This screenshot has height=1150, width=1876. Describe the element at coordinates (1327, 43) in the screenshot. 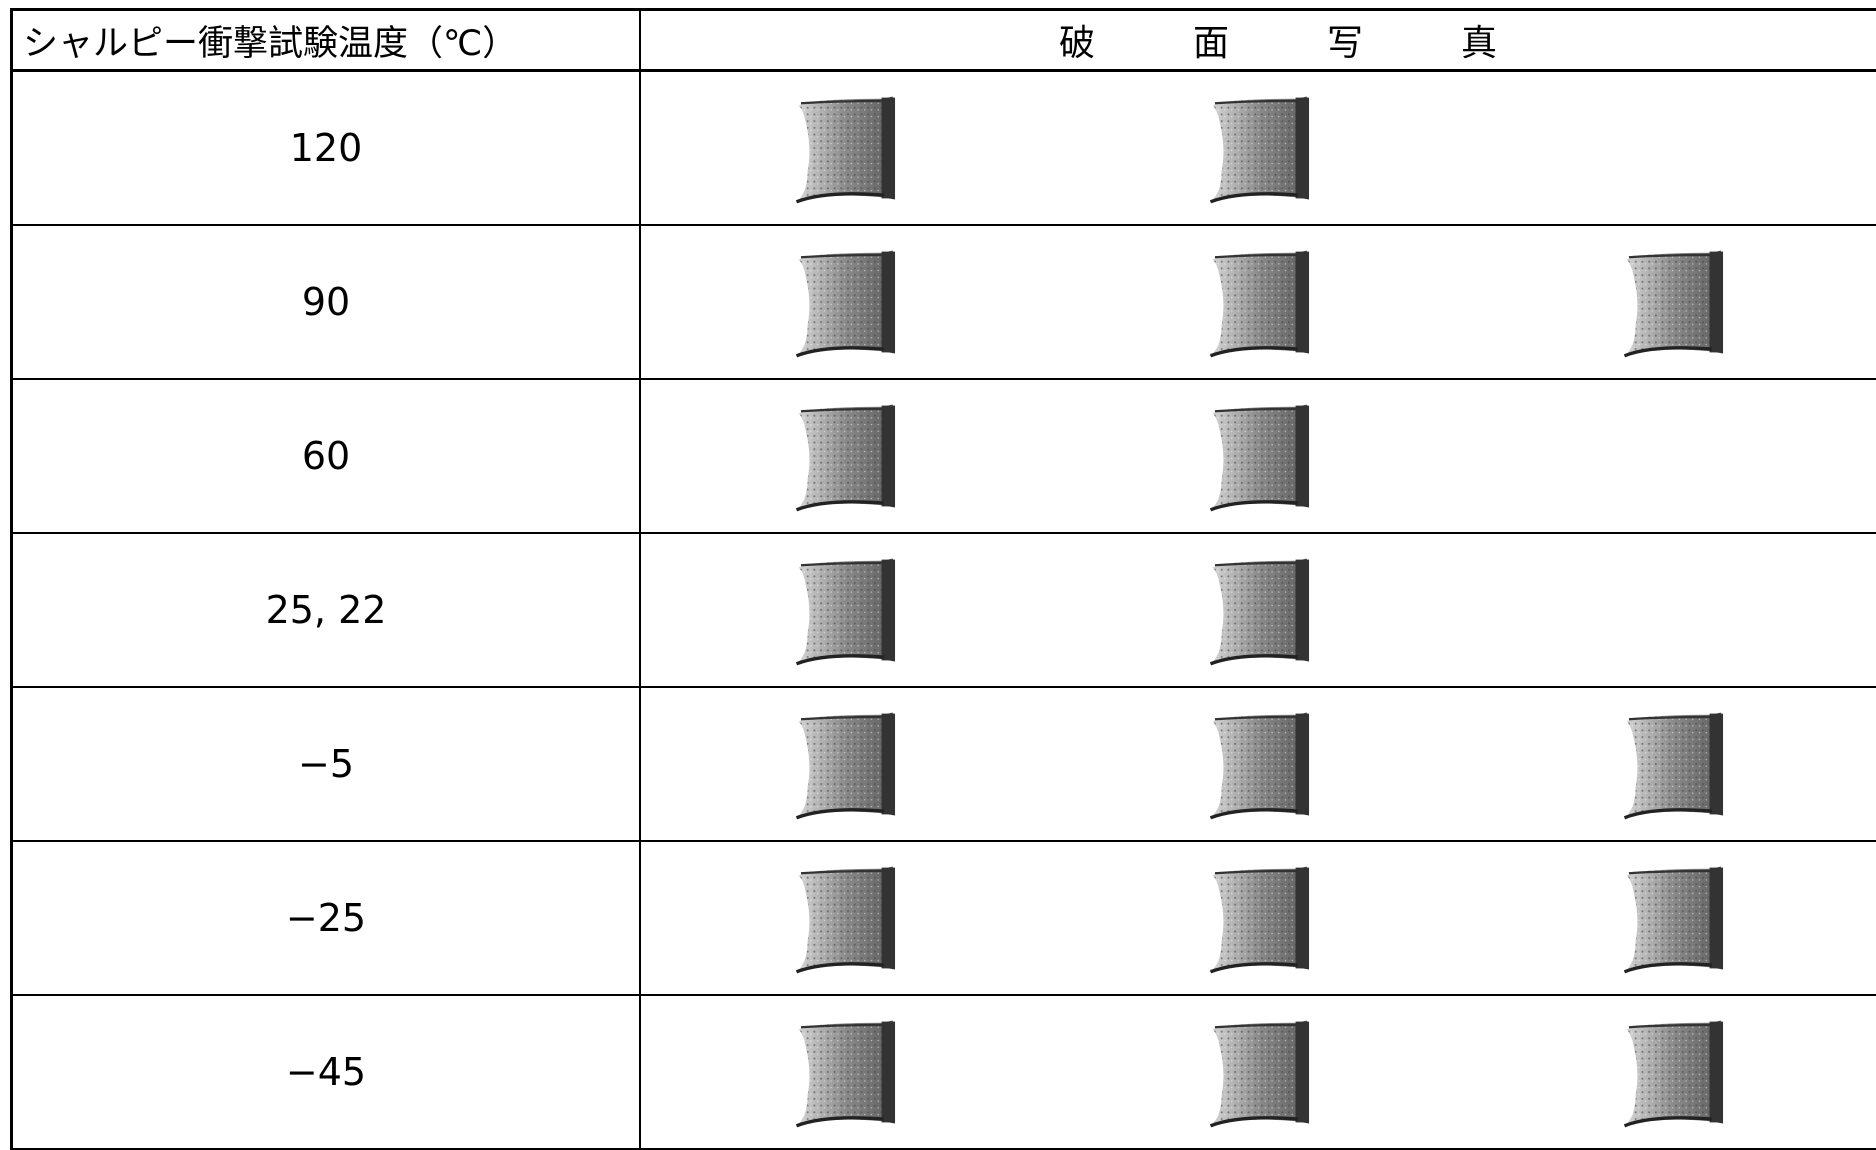

I see `header-cell: 破面写真` at that location.